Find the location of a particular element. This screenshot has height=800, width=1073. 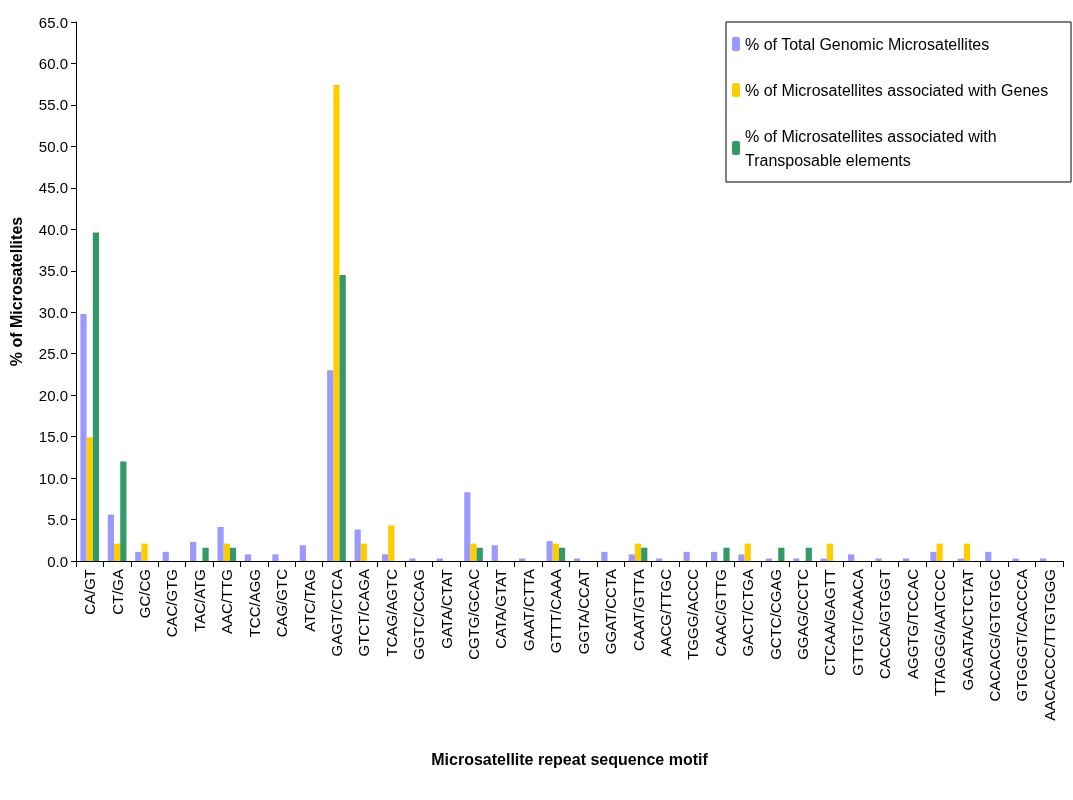

x-tick-label: GAGT/CTCA is located at coordinates (336, 613).